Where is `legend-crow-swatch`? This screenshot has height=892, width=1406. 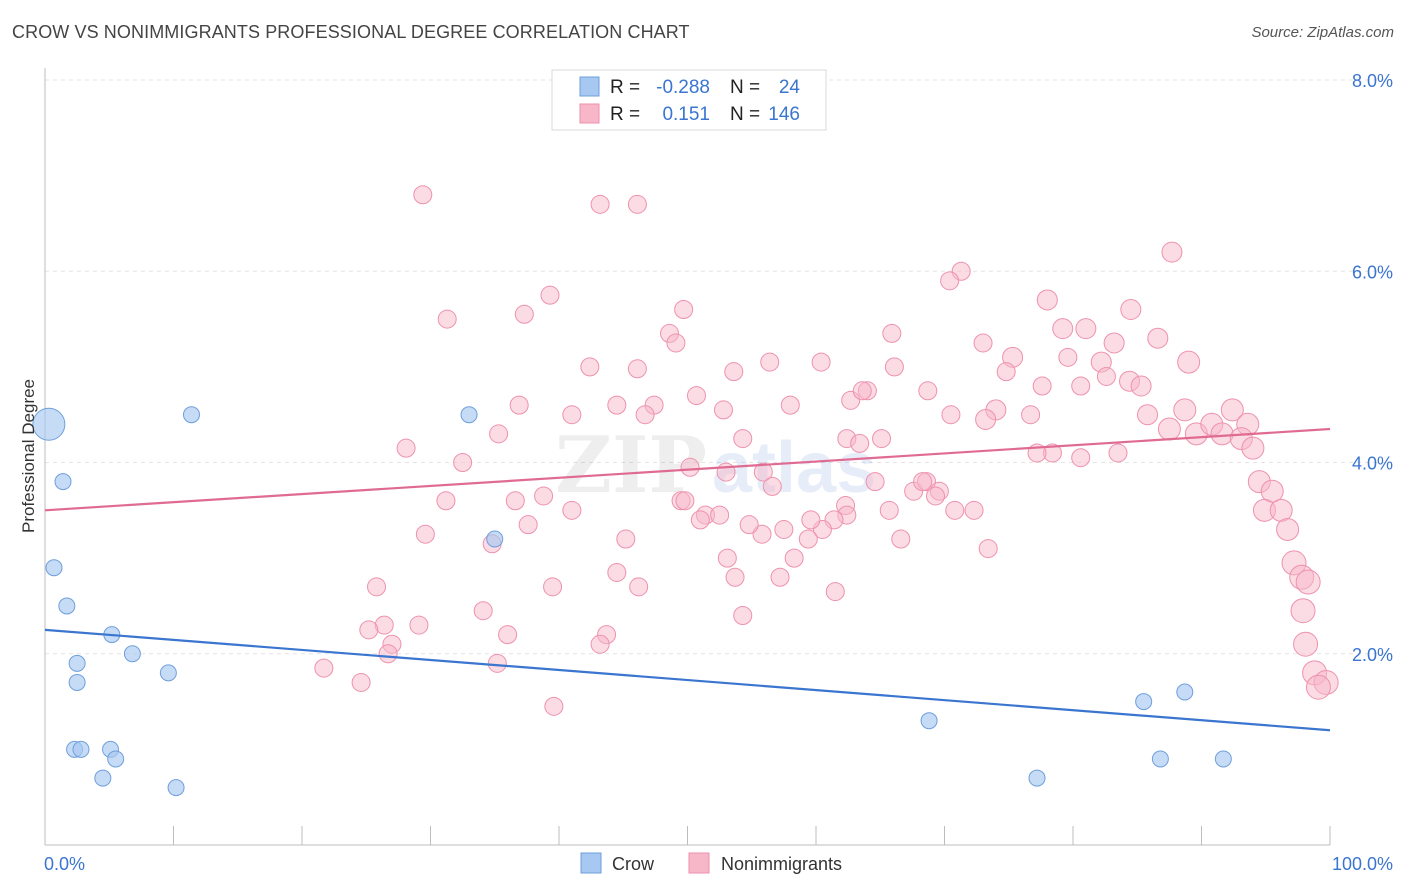 legend-crow-swatch is located at coordinates (591, 863).